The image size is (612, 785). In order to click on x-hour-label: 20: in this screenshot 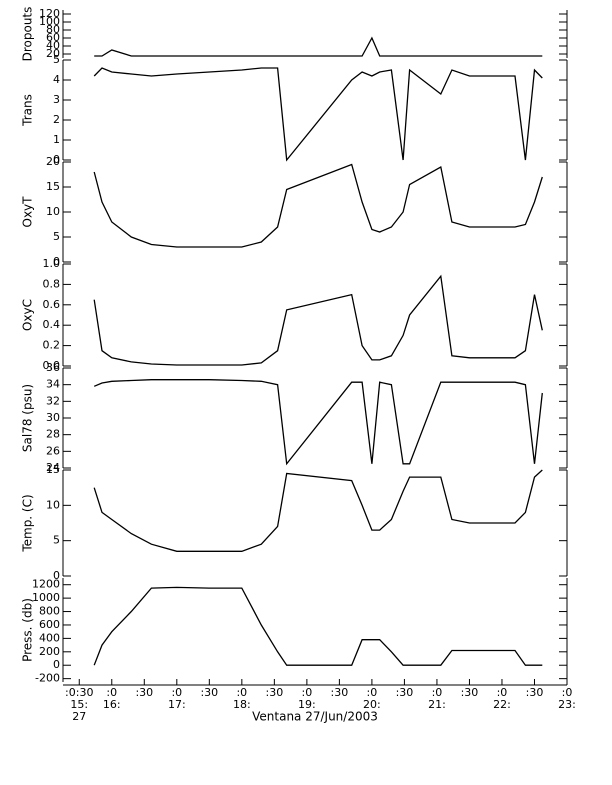, I will do `click(372, 704)`.